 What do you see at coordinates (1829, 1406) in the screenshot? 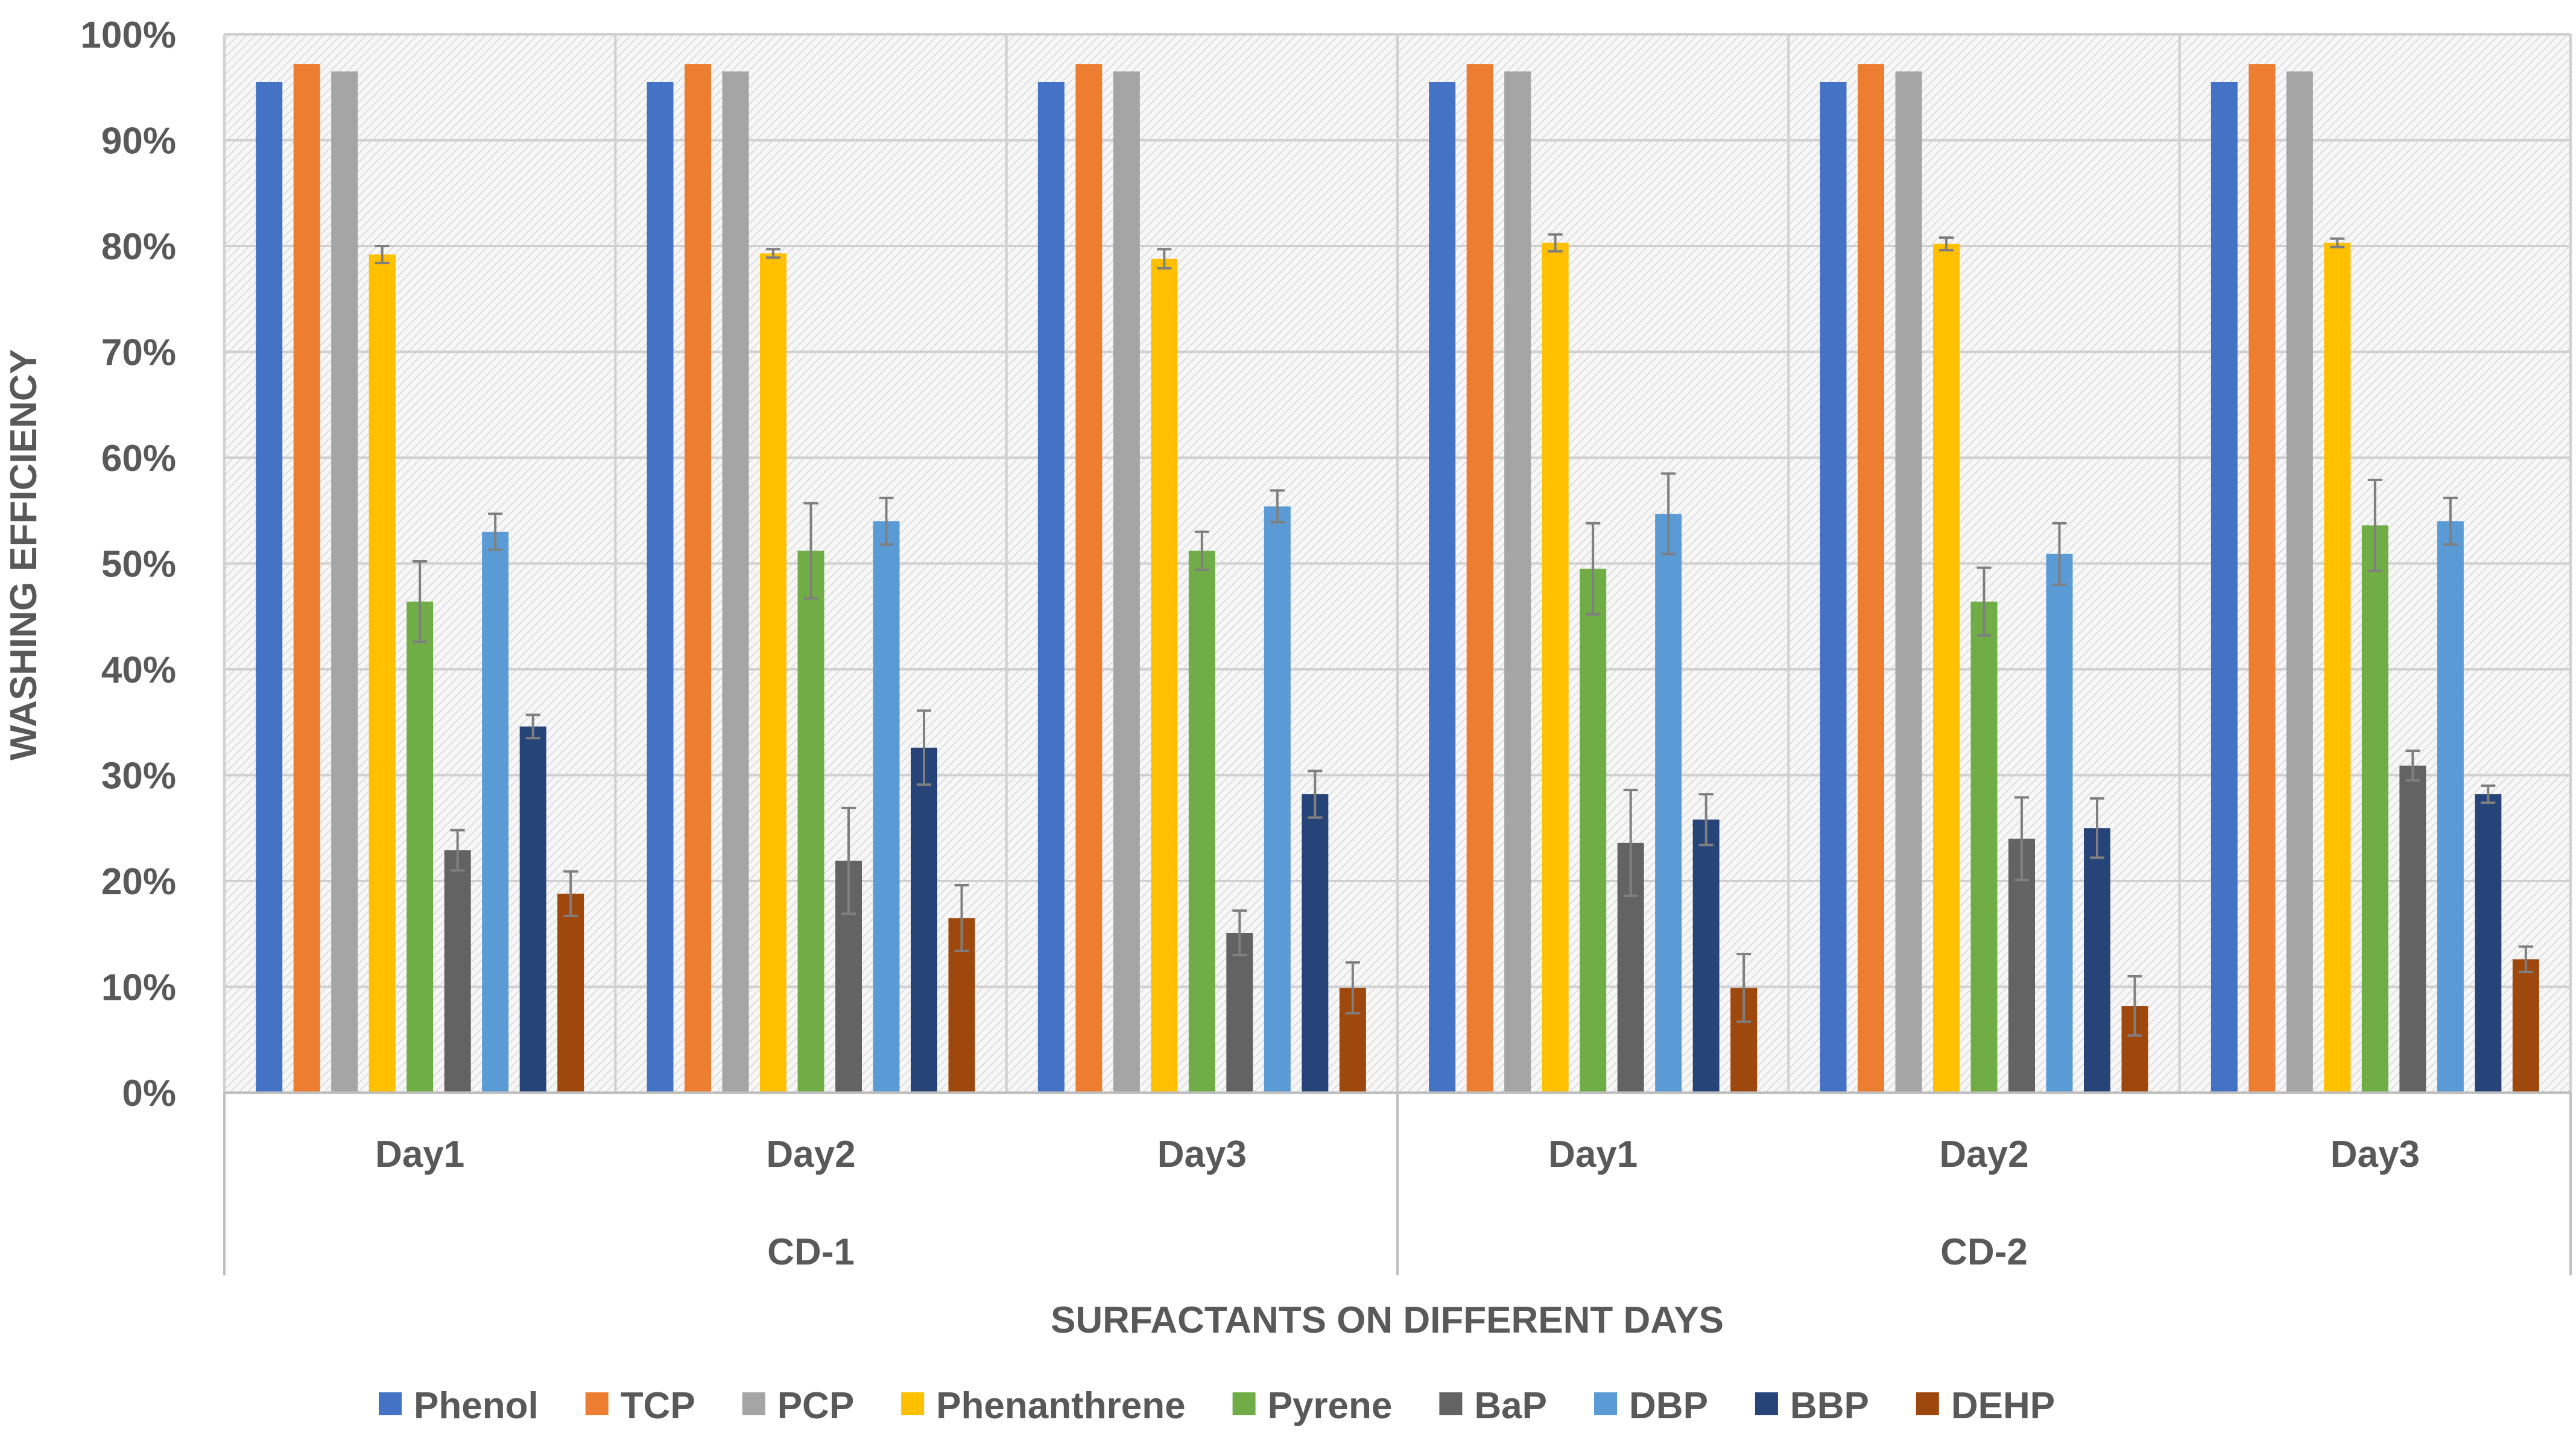
I see `legend-label: BBP` at bounding box center [1829, 1406].